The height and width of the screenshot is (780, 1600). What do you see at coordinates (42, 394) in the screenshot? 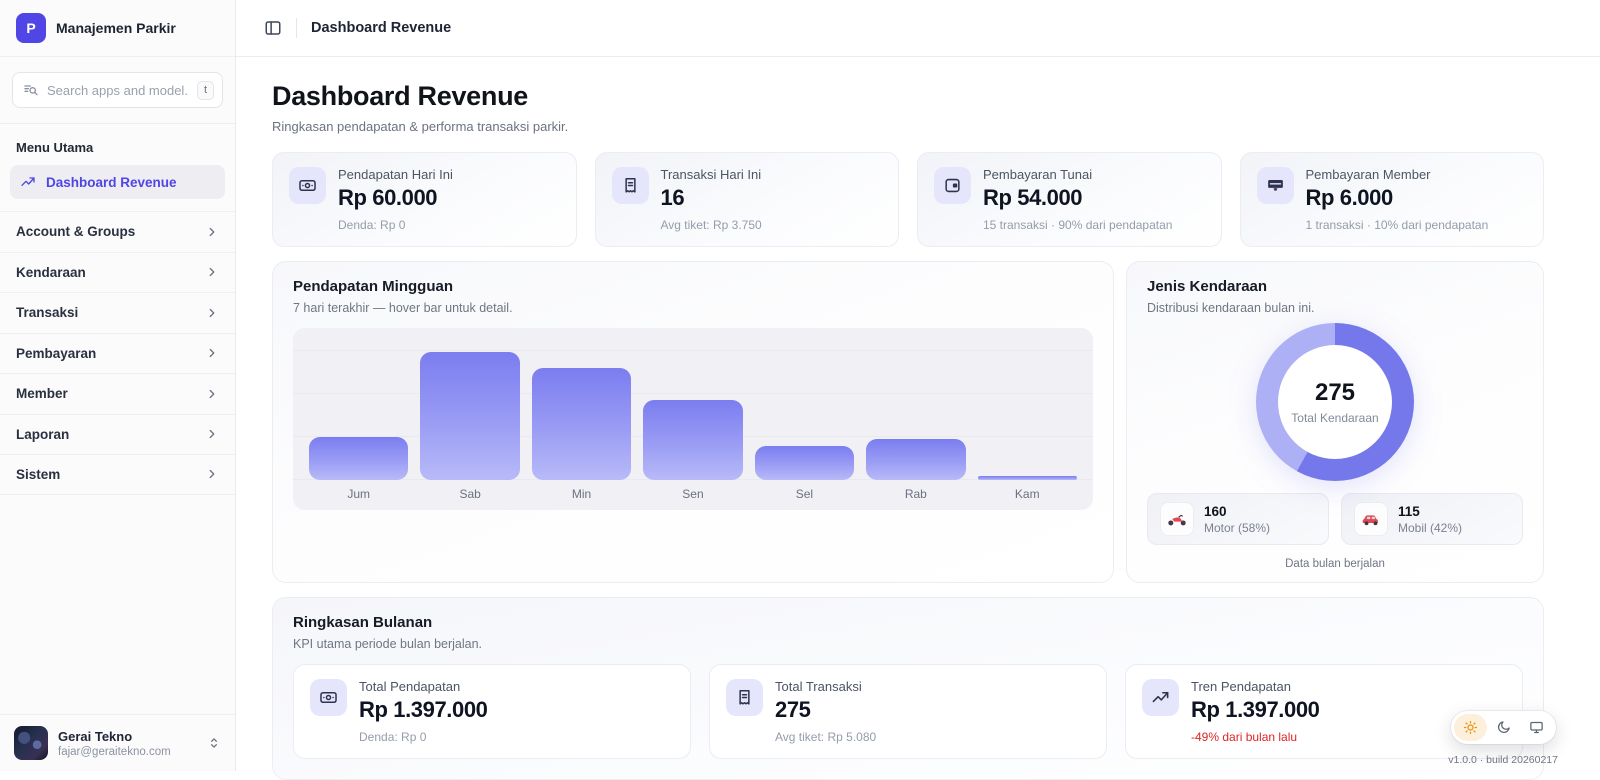
I see `group-label: Member` at bounding box center [42, 394].